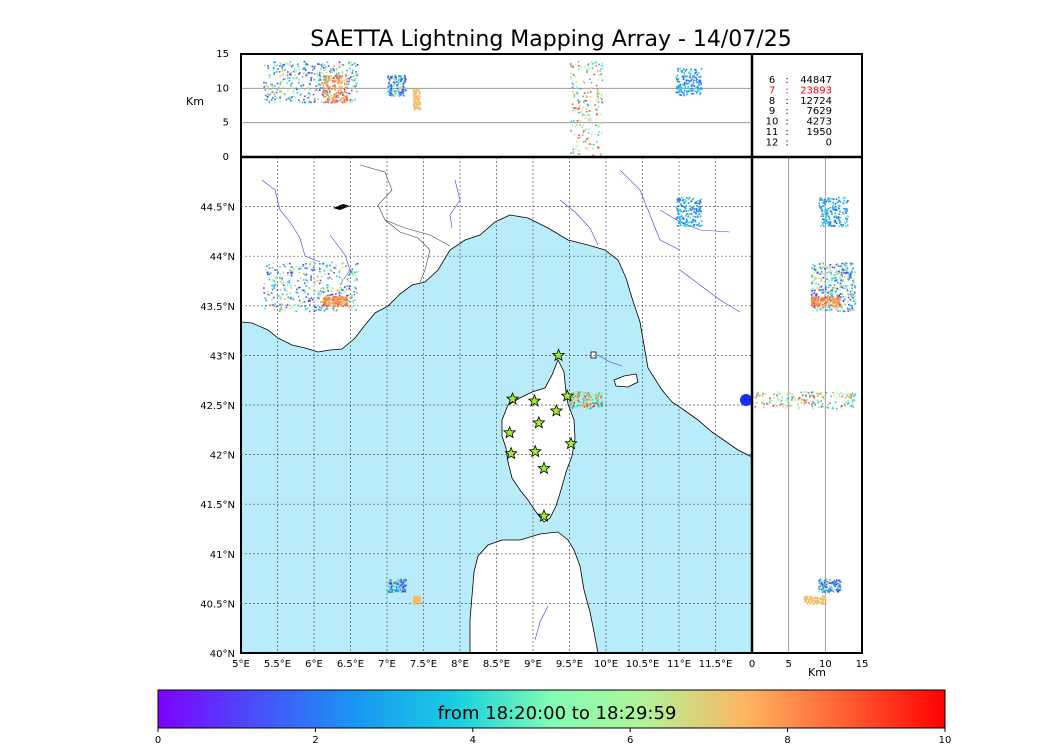  Describe the element at coordinates (809, 664) in the screenshot. I see `side-x-ticks: 0 5 10 15` at that location.